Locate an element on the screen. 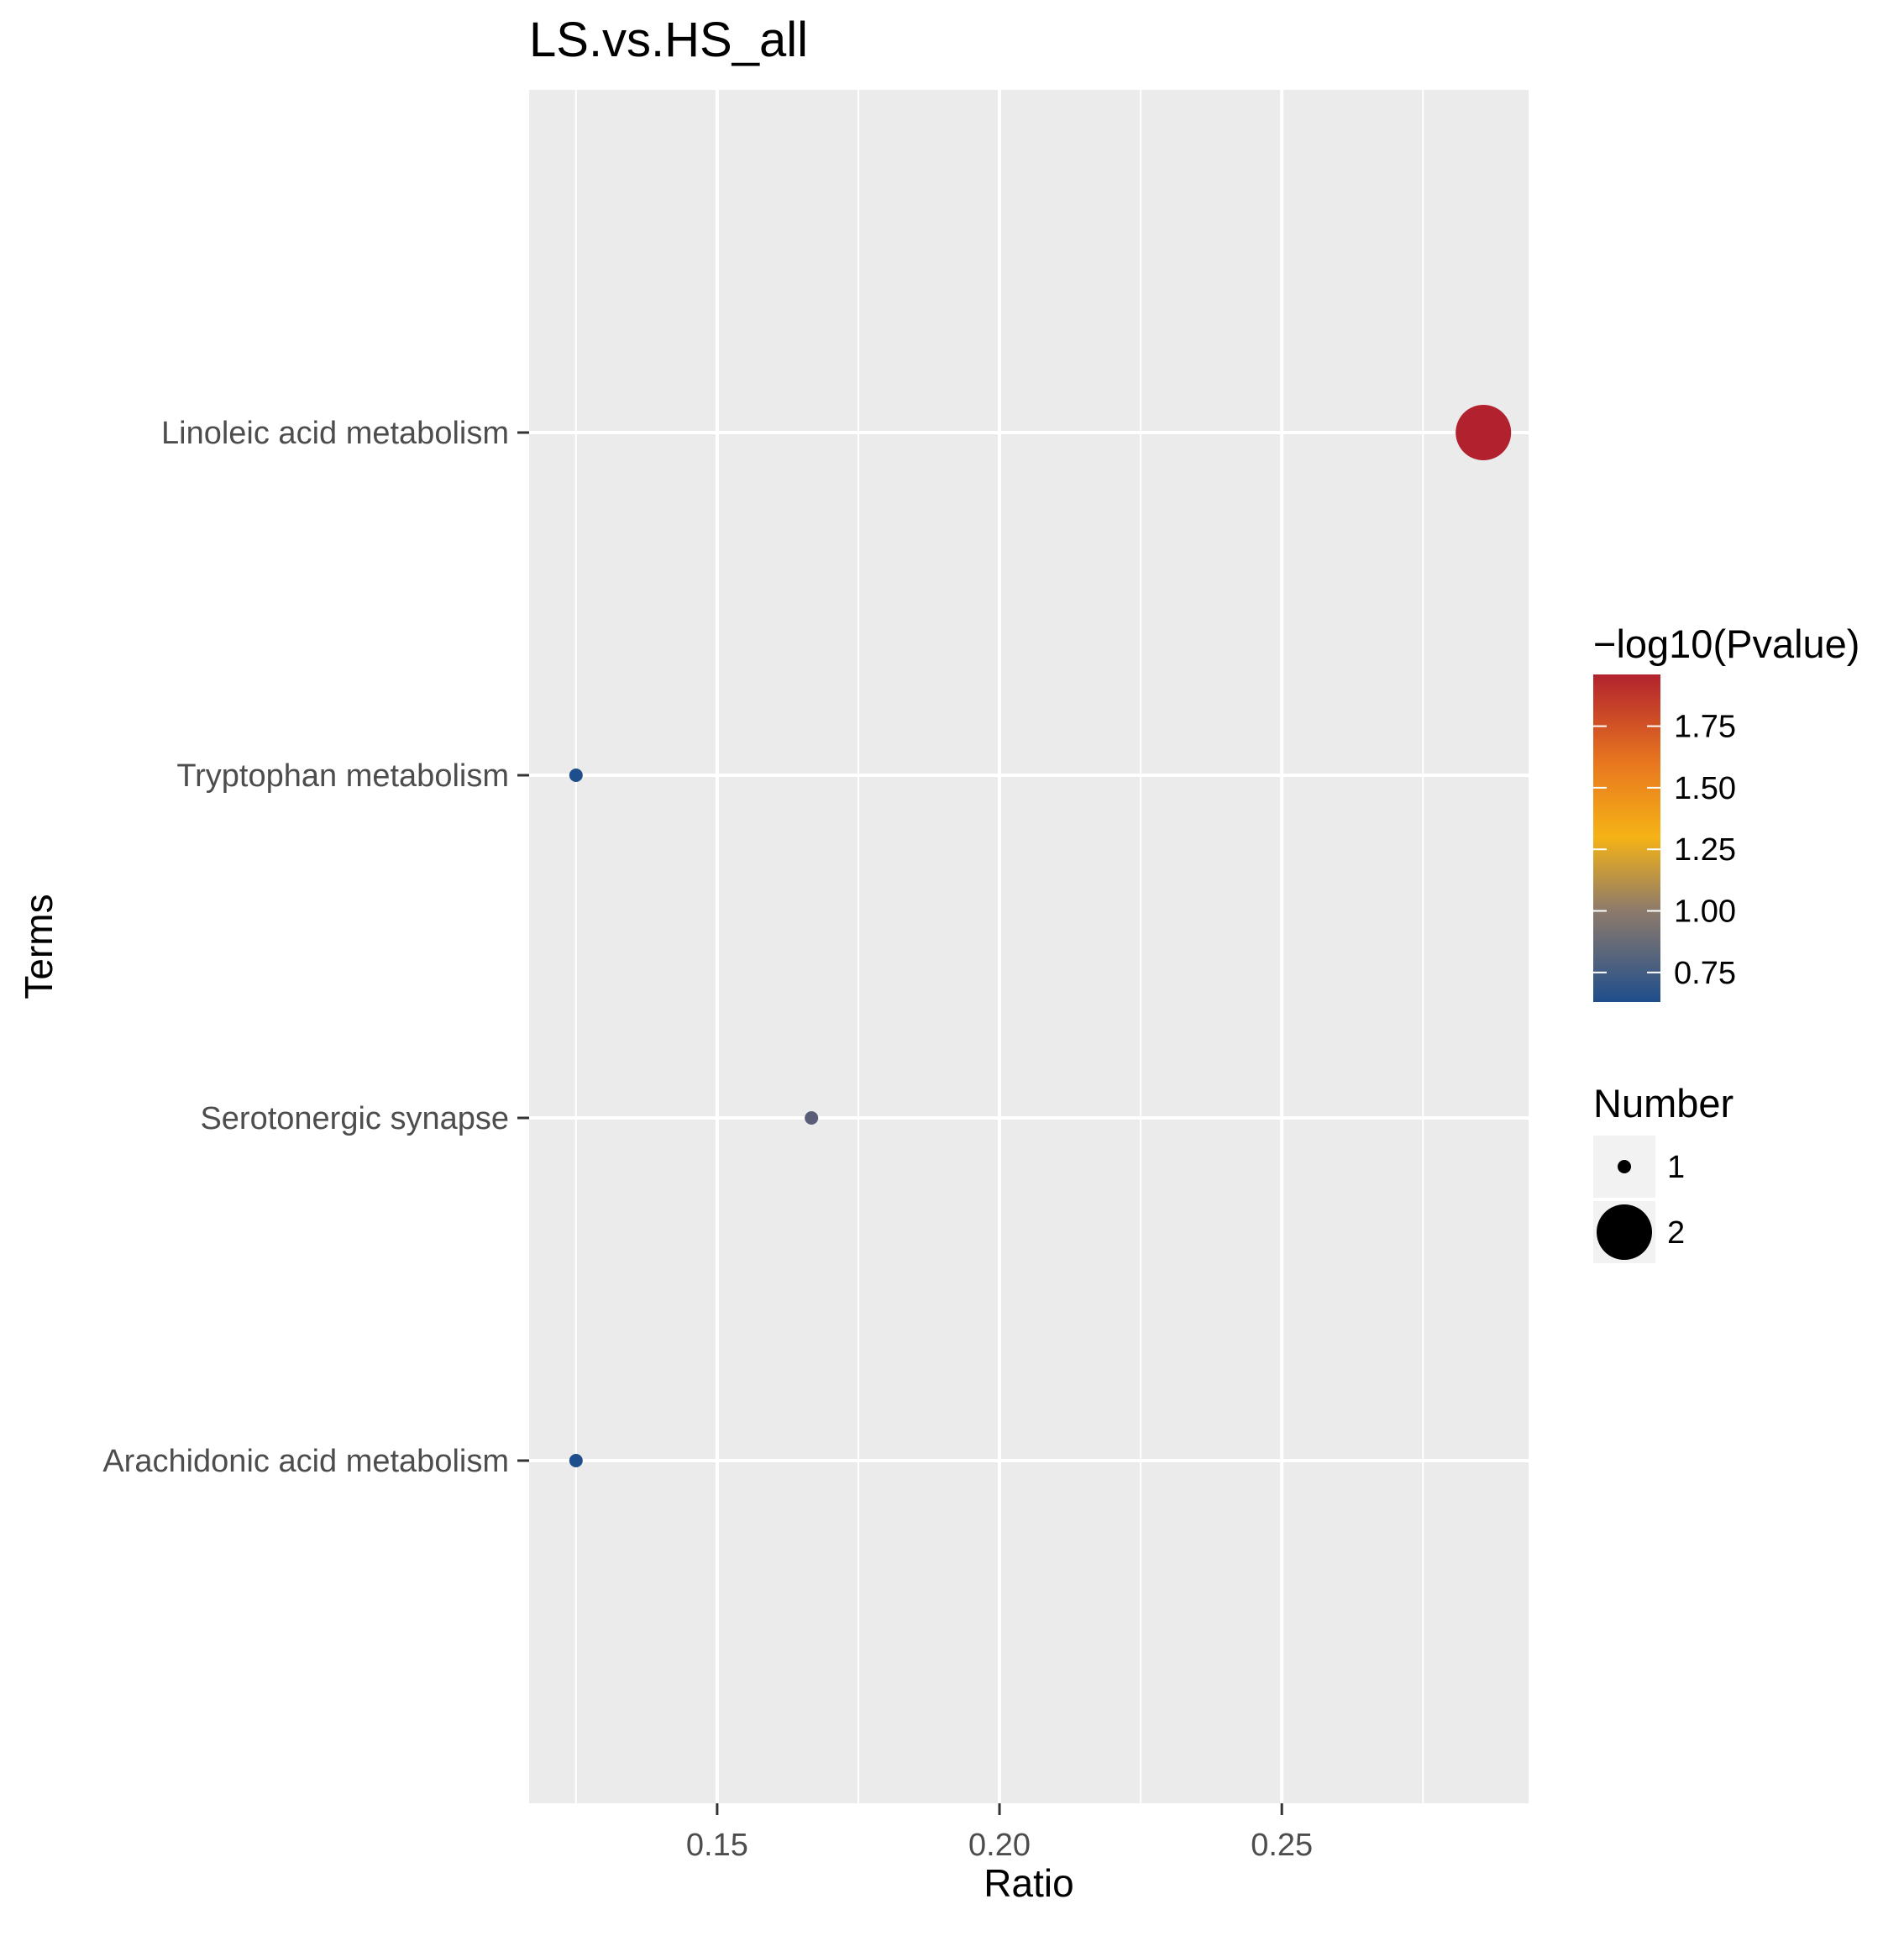  size-legend-label: 2 is located at coordinates (1676, 1233).